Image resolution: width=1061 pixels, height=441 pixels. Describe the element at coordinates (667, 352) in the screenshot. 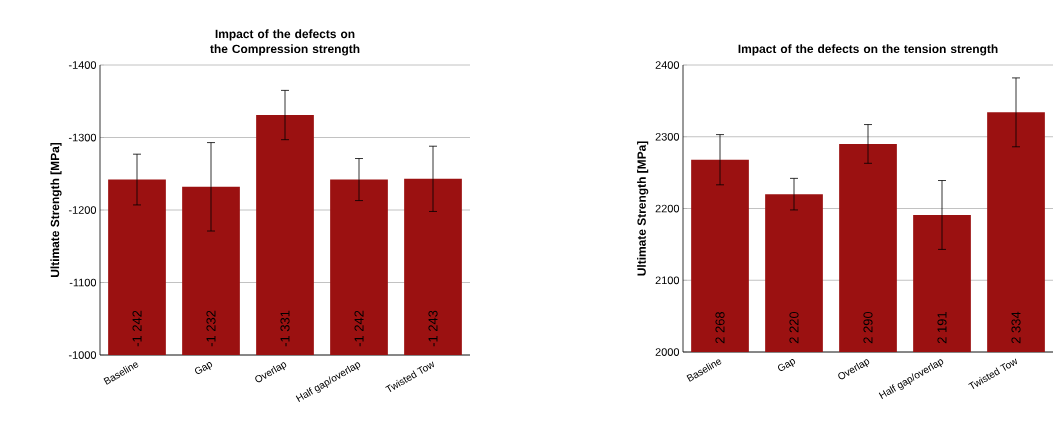

I see `y-tick-label: 2000` at that location.